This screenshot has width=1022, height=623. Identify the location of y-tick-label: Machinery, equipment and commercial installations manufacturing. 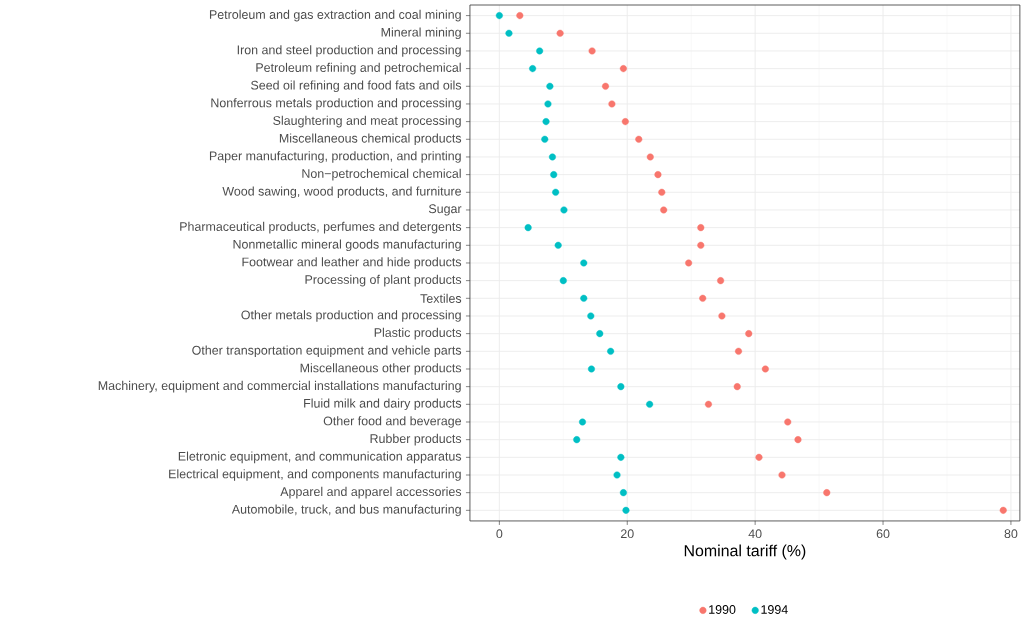
(279, 386).